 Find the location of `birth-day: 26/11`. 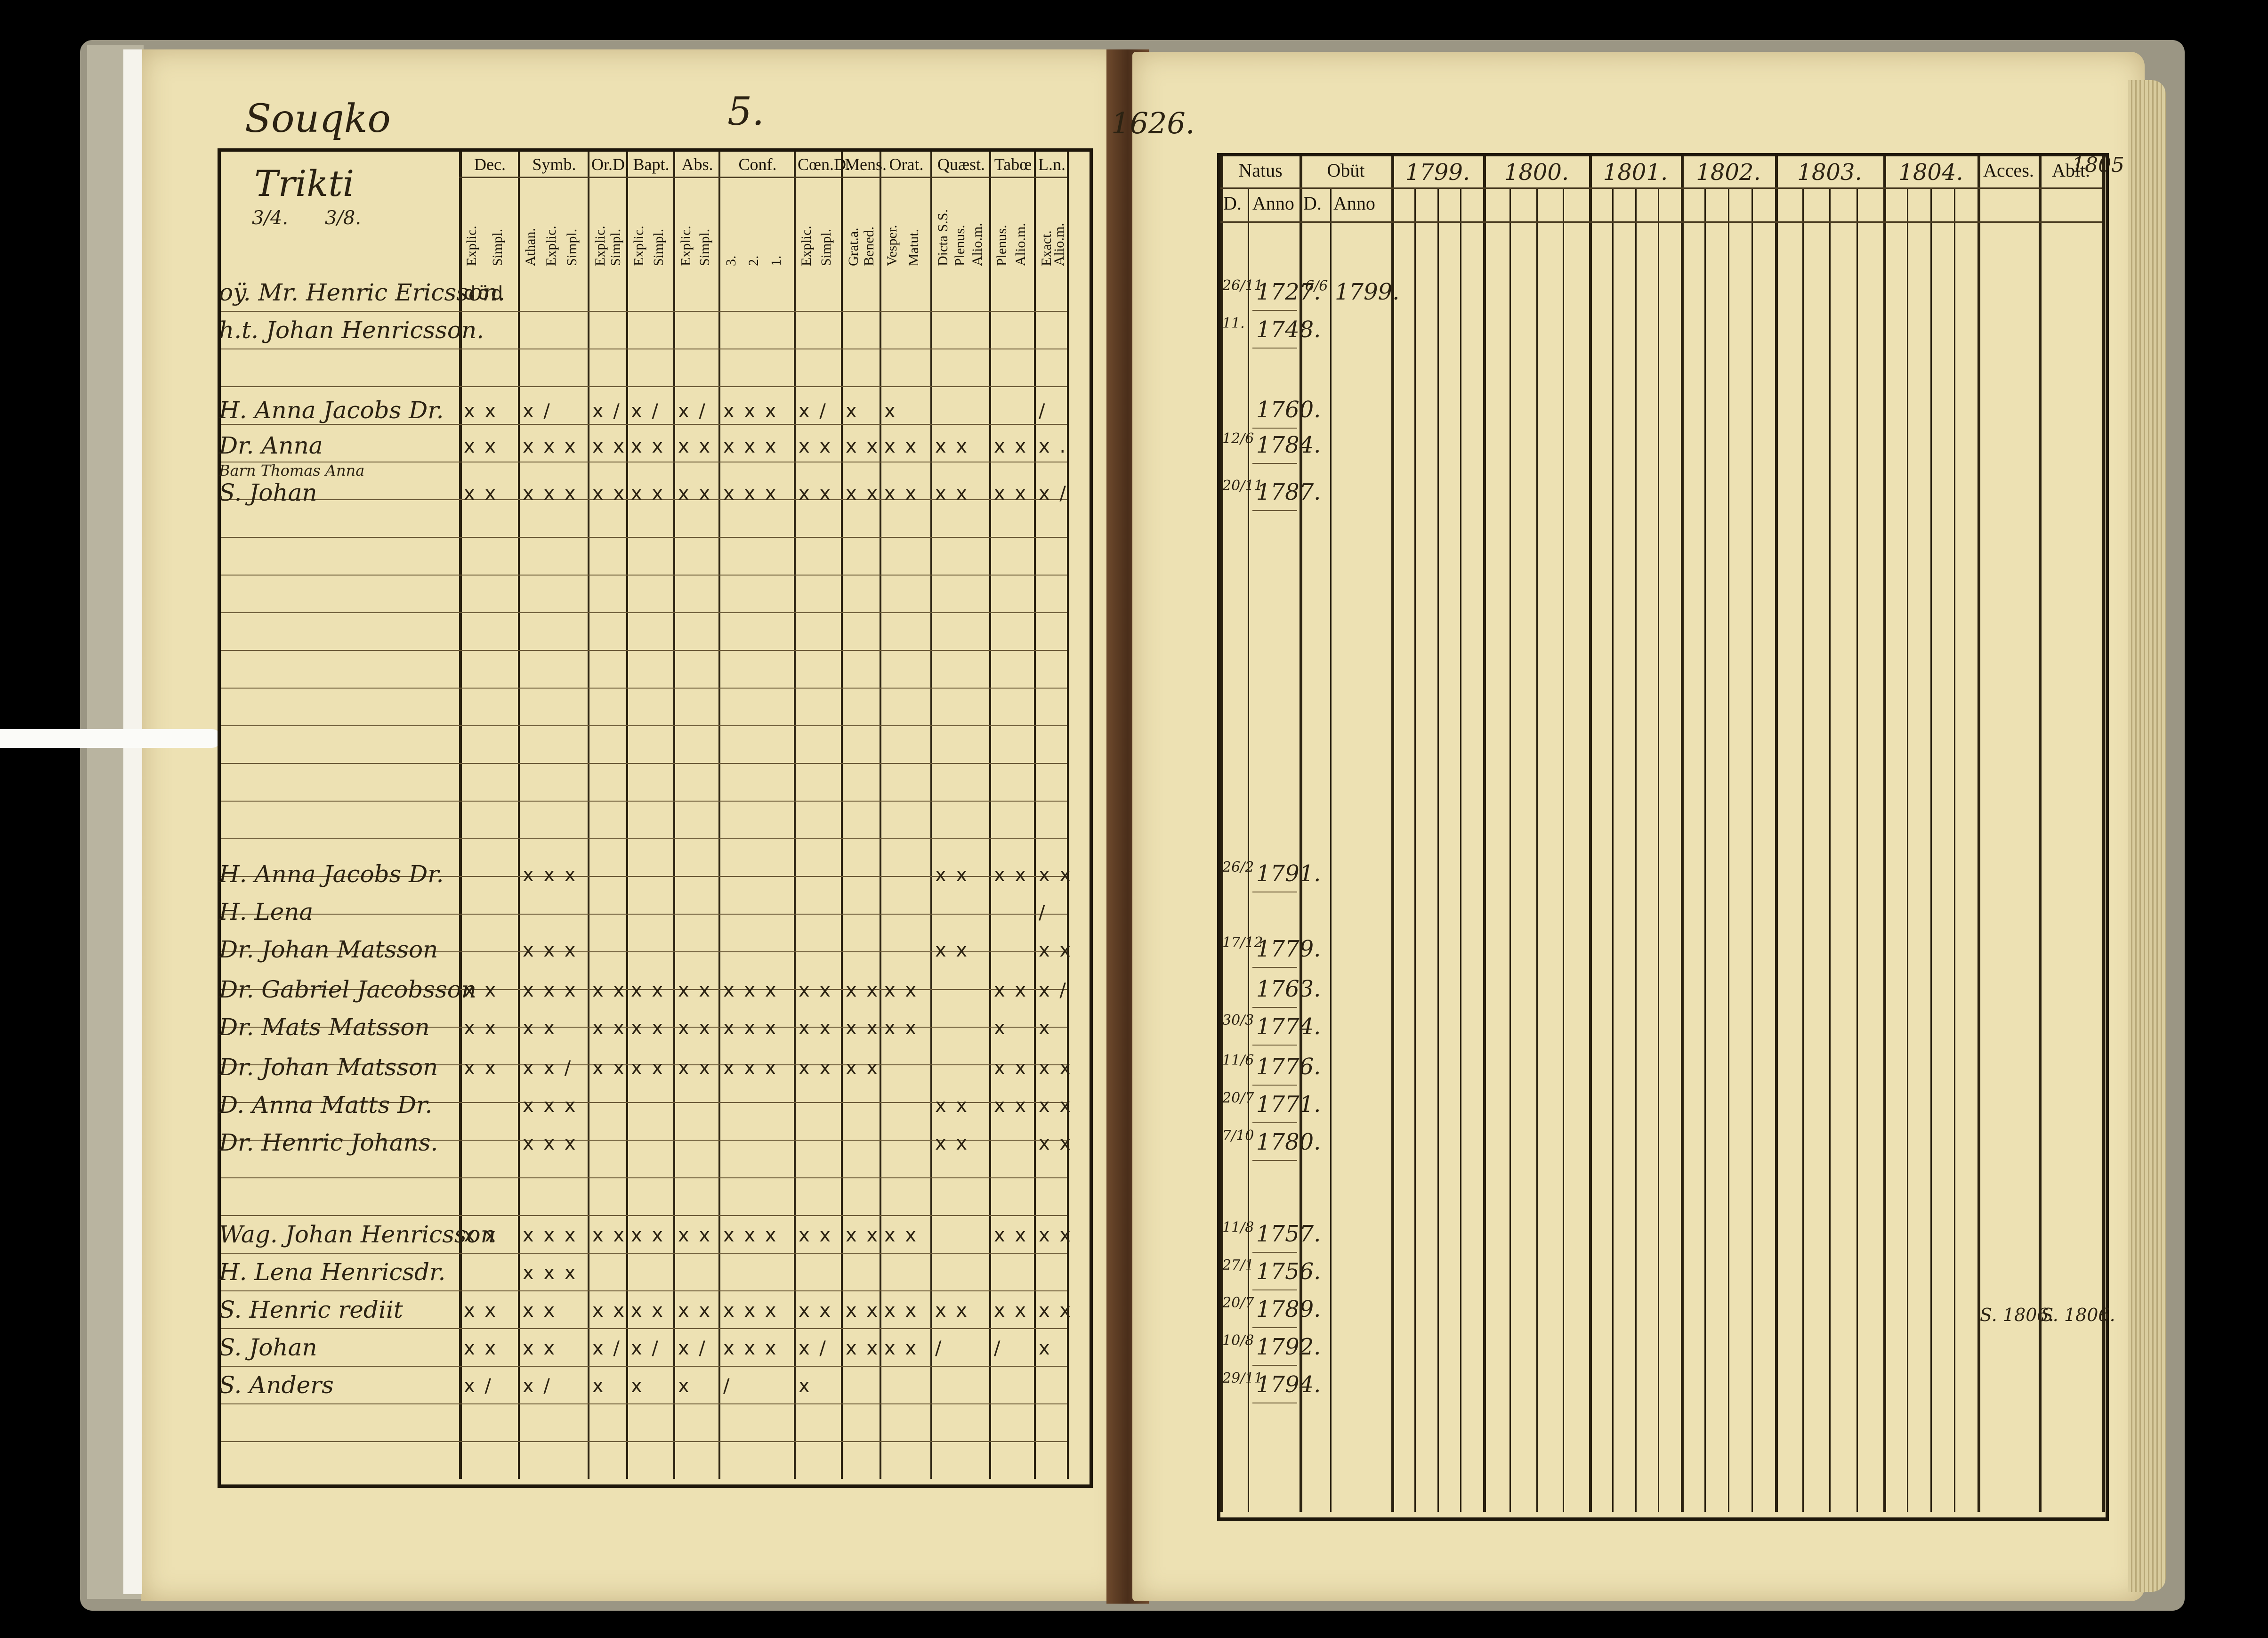

birth-day: 26/11 is located at coordinates (1243, 286).